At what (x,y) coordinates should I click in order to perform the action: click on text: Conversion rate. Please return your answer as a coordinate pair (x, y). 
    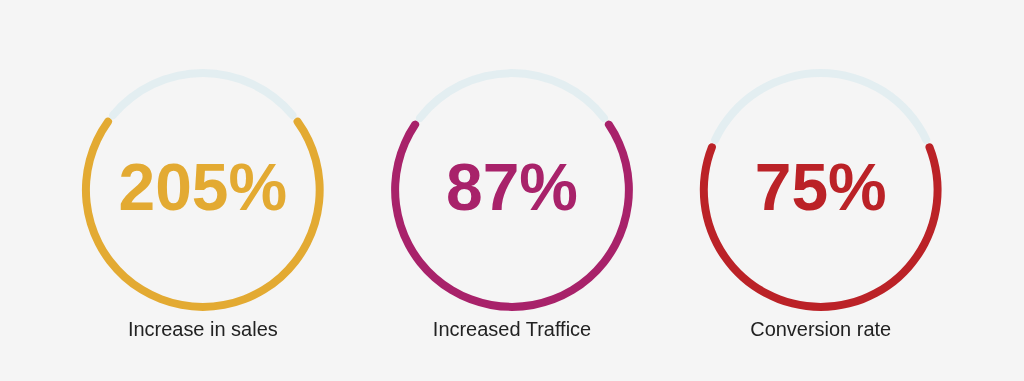
    Looking at the image, I should click on (821, 328).